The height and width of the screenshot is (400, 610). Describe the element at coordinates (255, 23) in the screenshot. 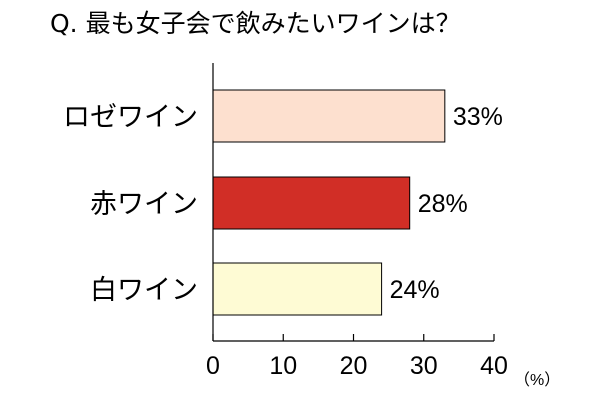

I see `chart-title: Q. 最も女子会で飲みたいワインは？` at that location.